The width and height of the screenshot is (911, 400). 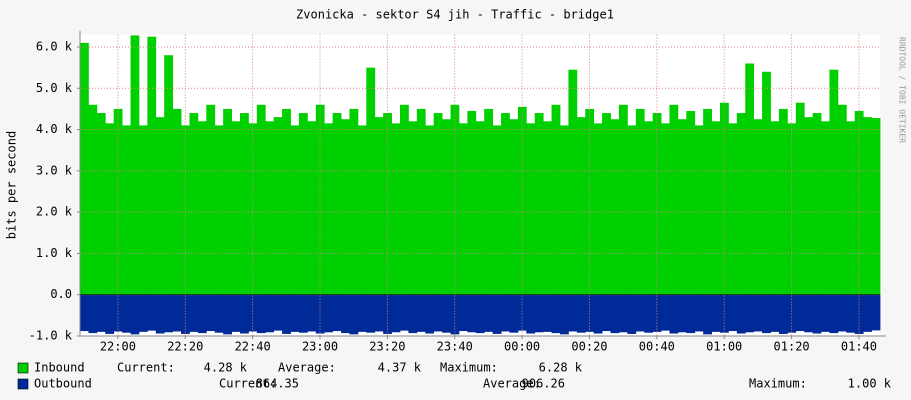 What do you see at coordinates (61, 294) in the screenshot?
I see `y-tick-label: 0.0` at bounding box center [61, 294].